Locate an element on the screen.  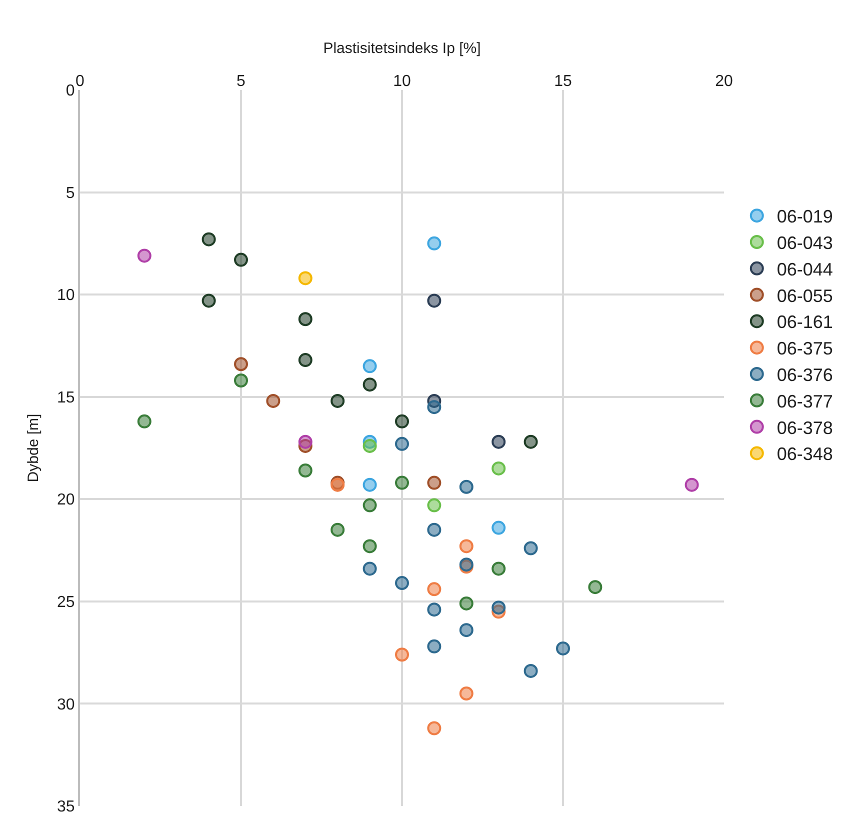
legend-label: 06-044 is located at coordinates (804, 269).